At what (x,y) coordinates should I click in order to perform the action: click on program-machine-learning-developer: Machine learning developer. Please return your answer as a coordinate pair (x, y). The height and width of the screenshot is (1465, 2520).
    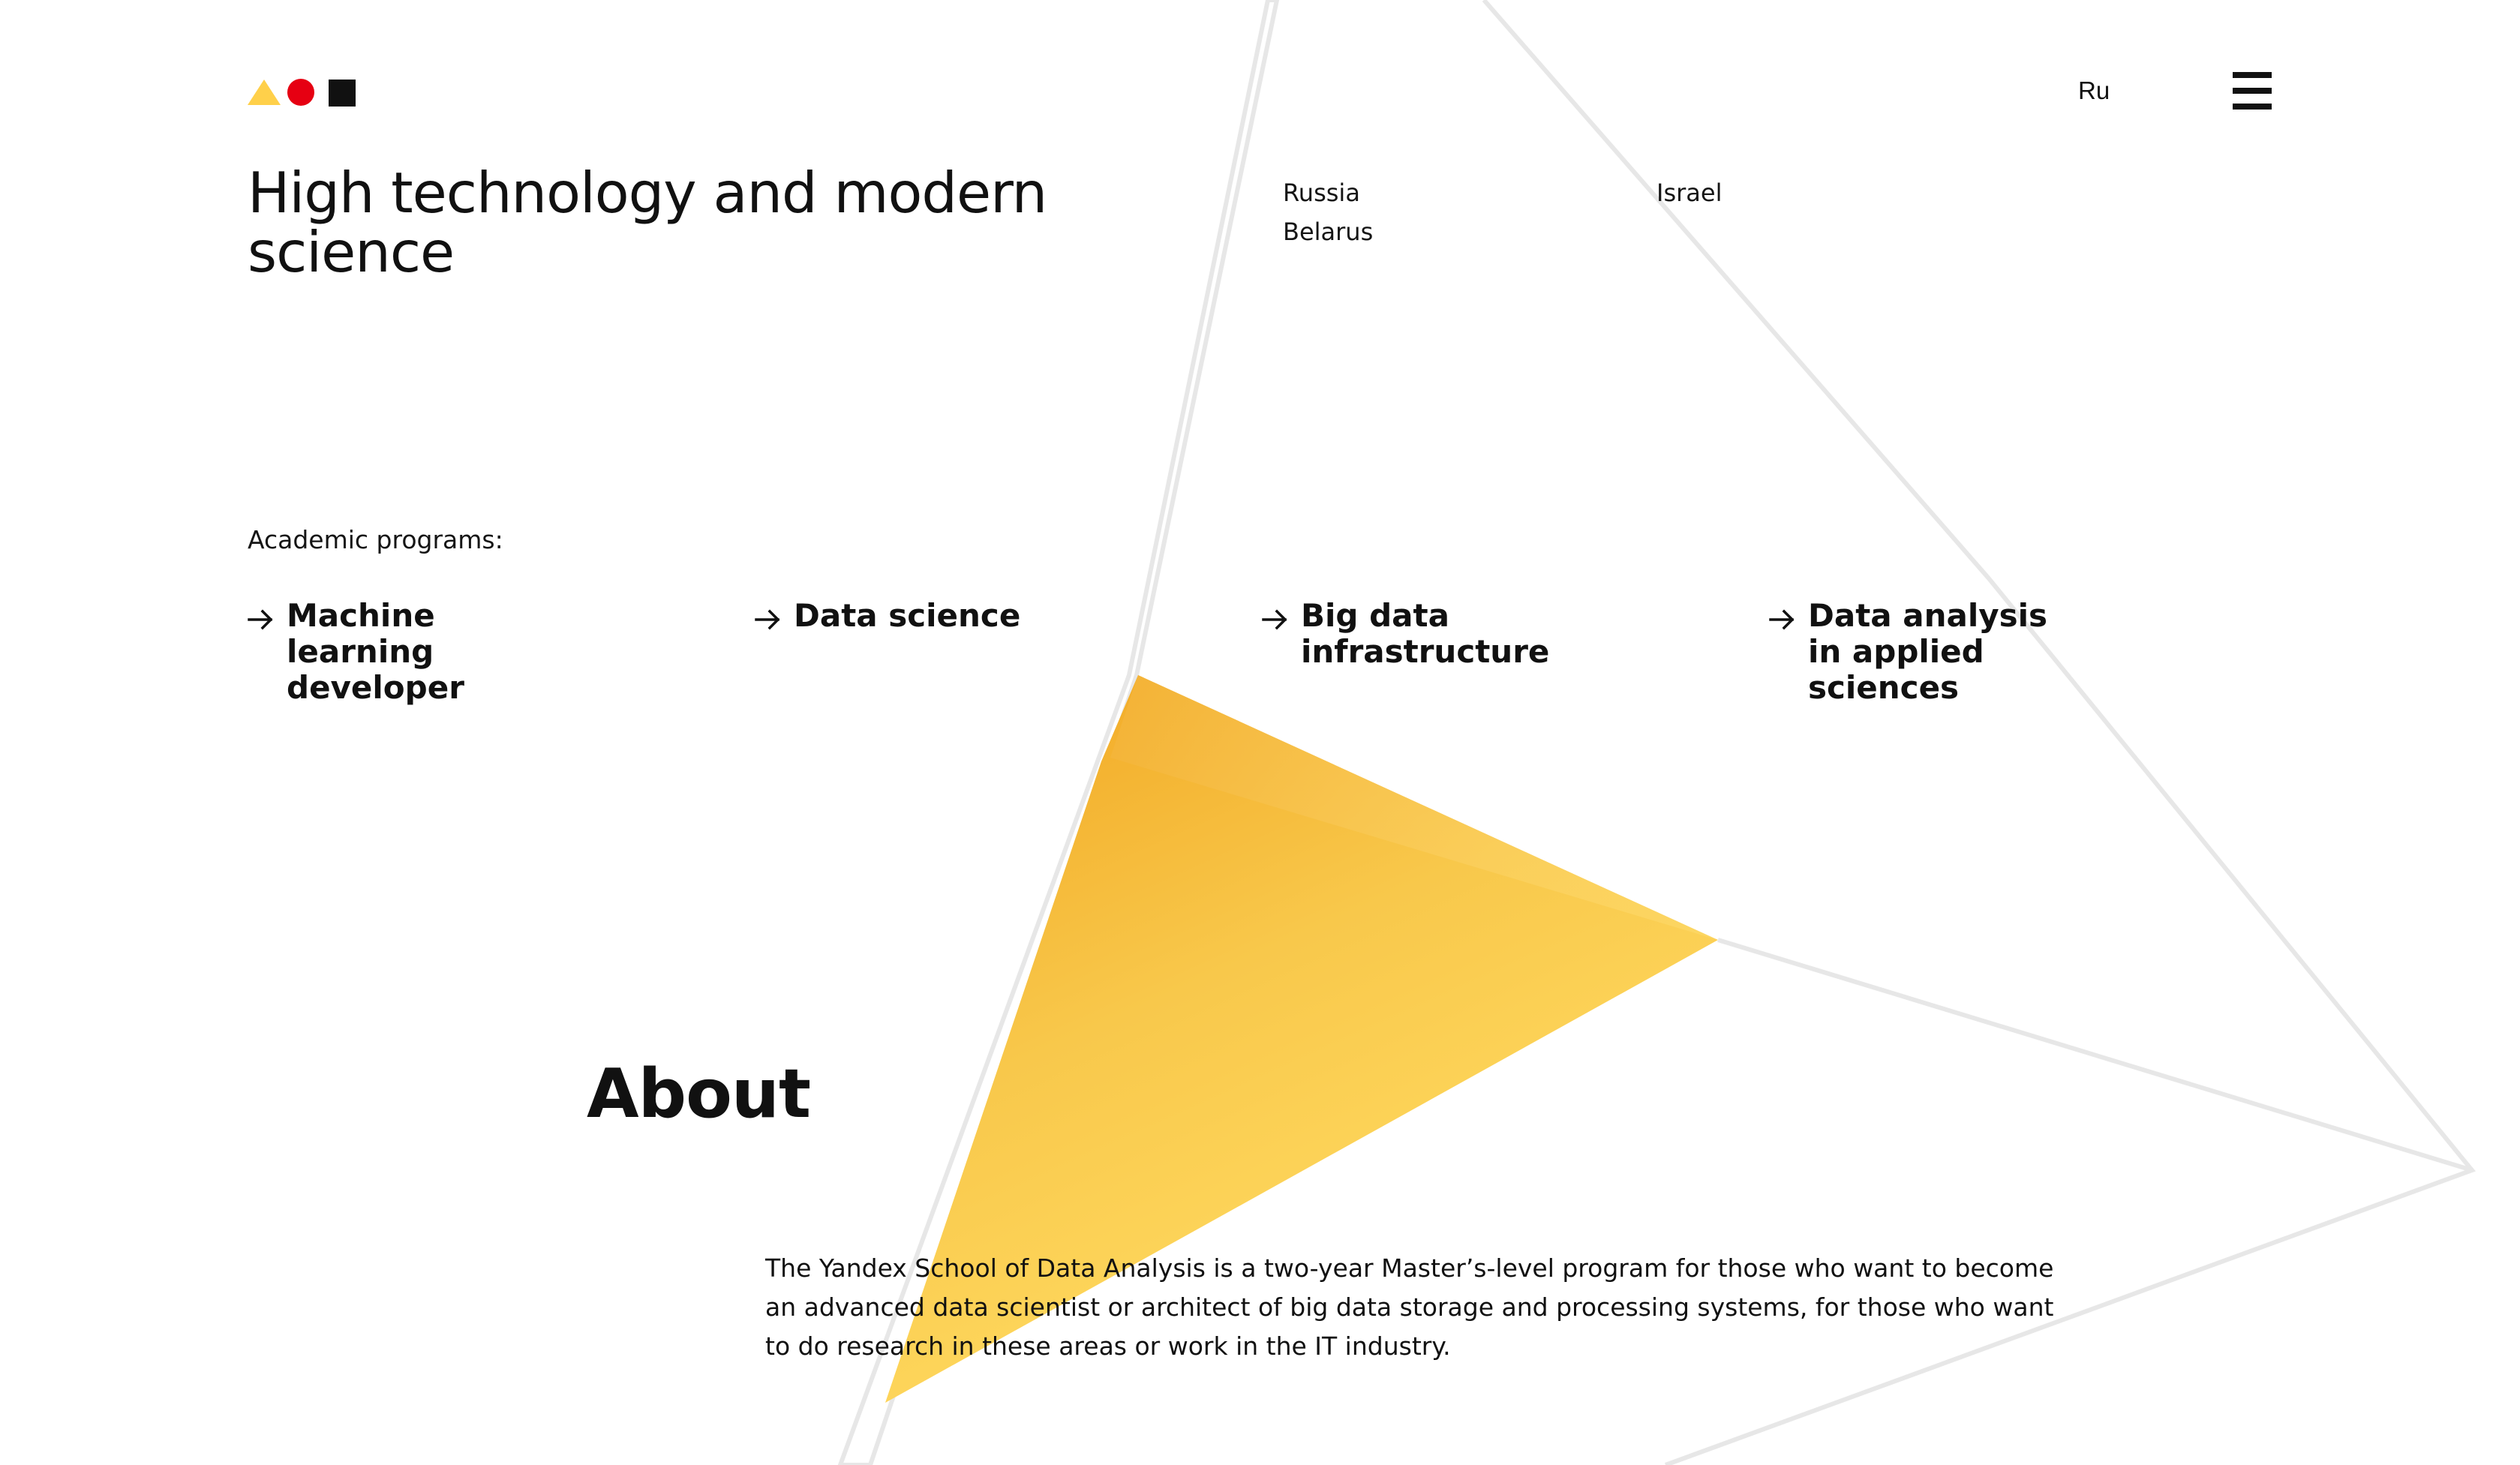
    Looking at the image, I should click on (375, 652).